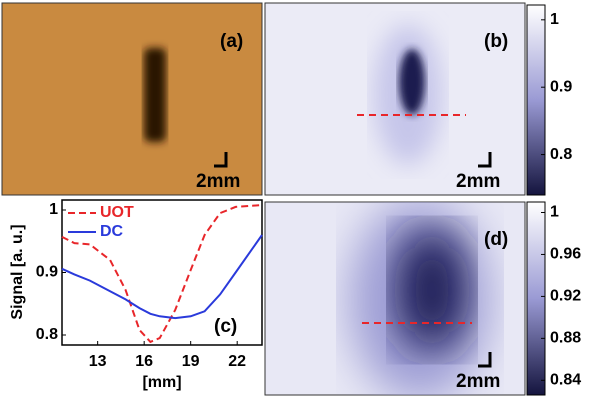 This screenshot has width=600, height=400. What do you see at coordinates (565, 296) in the screenshot?
I see `colorbar-tick-label: 0.92` at bounding box center [565, 296].